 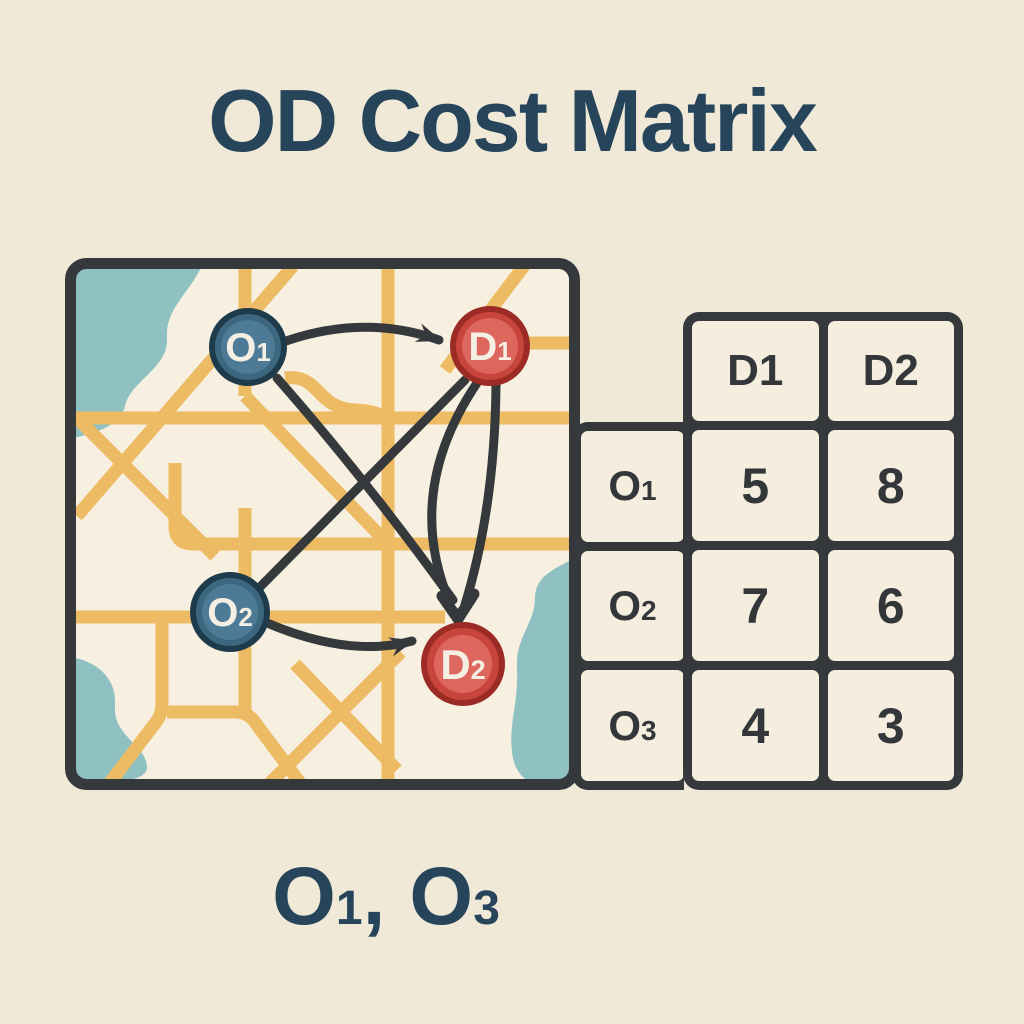 What do you see at coordinates (755, 485) in the screenshot?
I see `cost-cell-o1-d1: 5` at bounding box center [755, 485].